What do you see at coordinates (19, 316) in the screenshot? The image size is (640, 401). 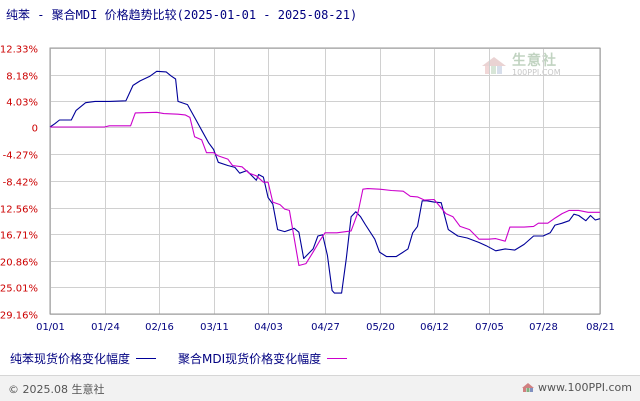 I see `y-tick-label: -29.16%` at bounding box center [19, 316].